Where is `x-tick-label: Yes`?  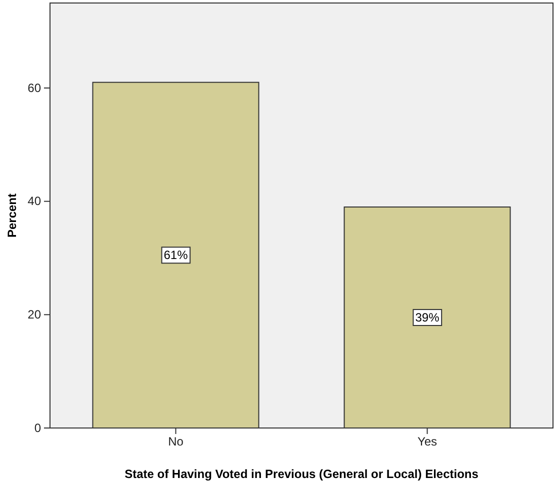 x-tick-label: Yes is located at coordinates (427, 441).